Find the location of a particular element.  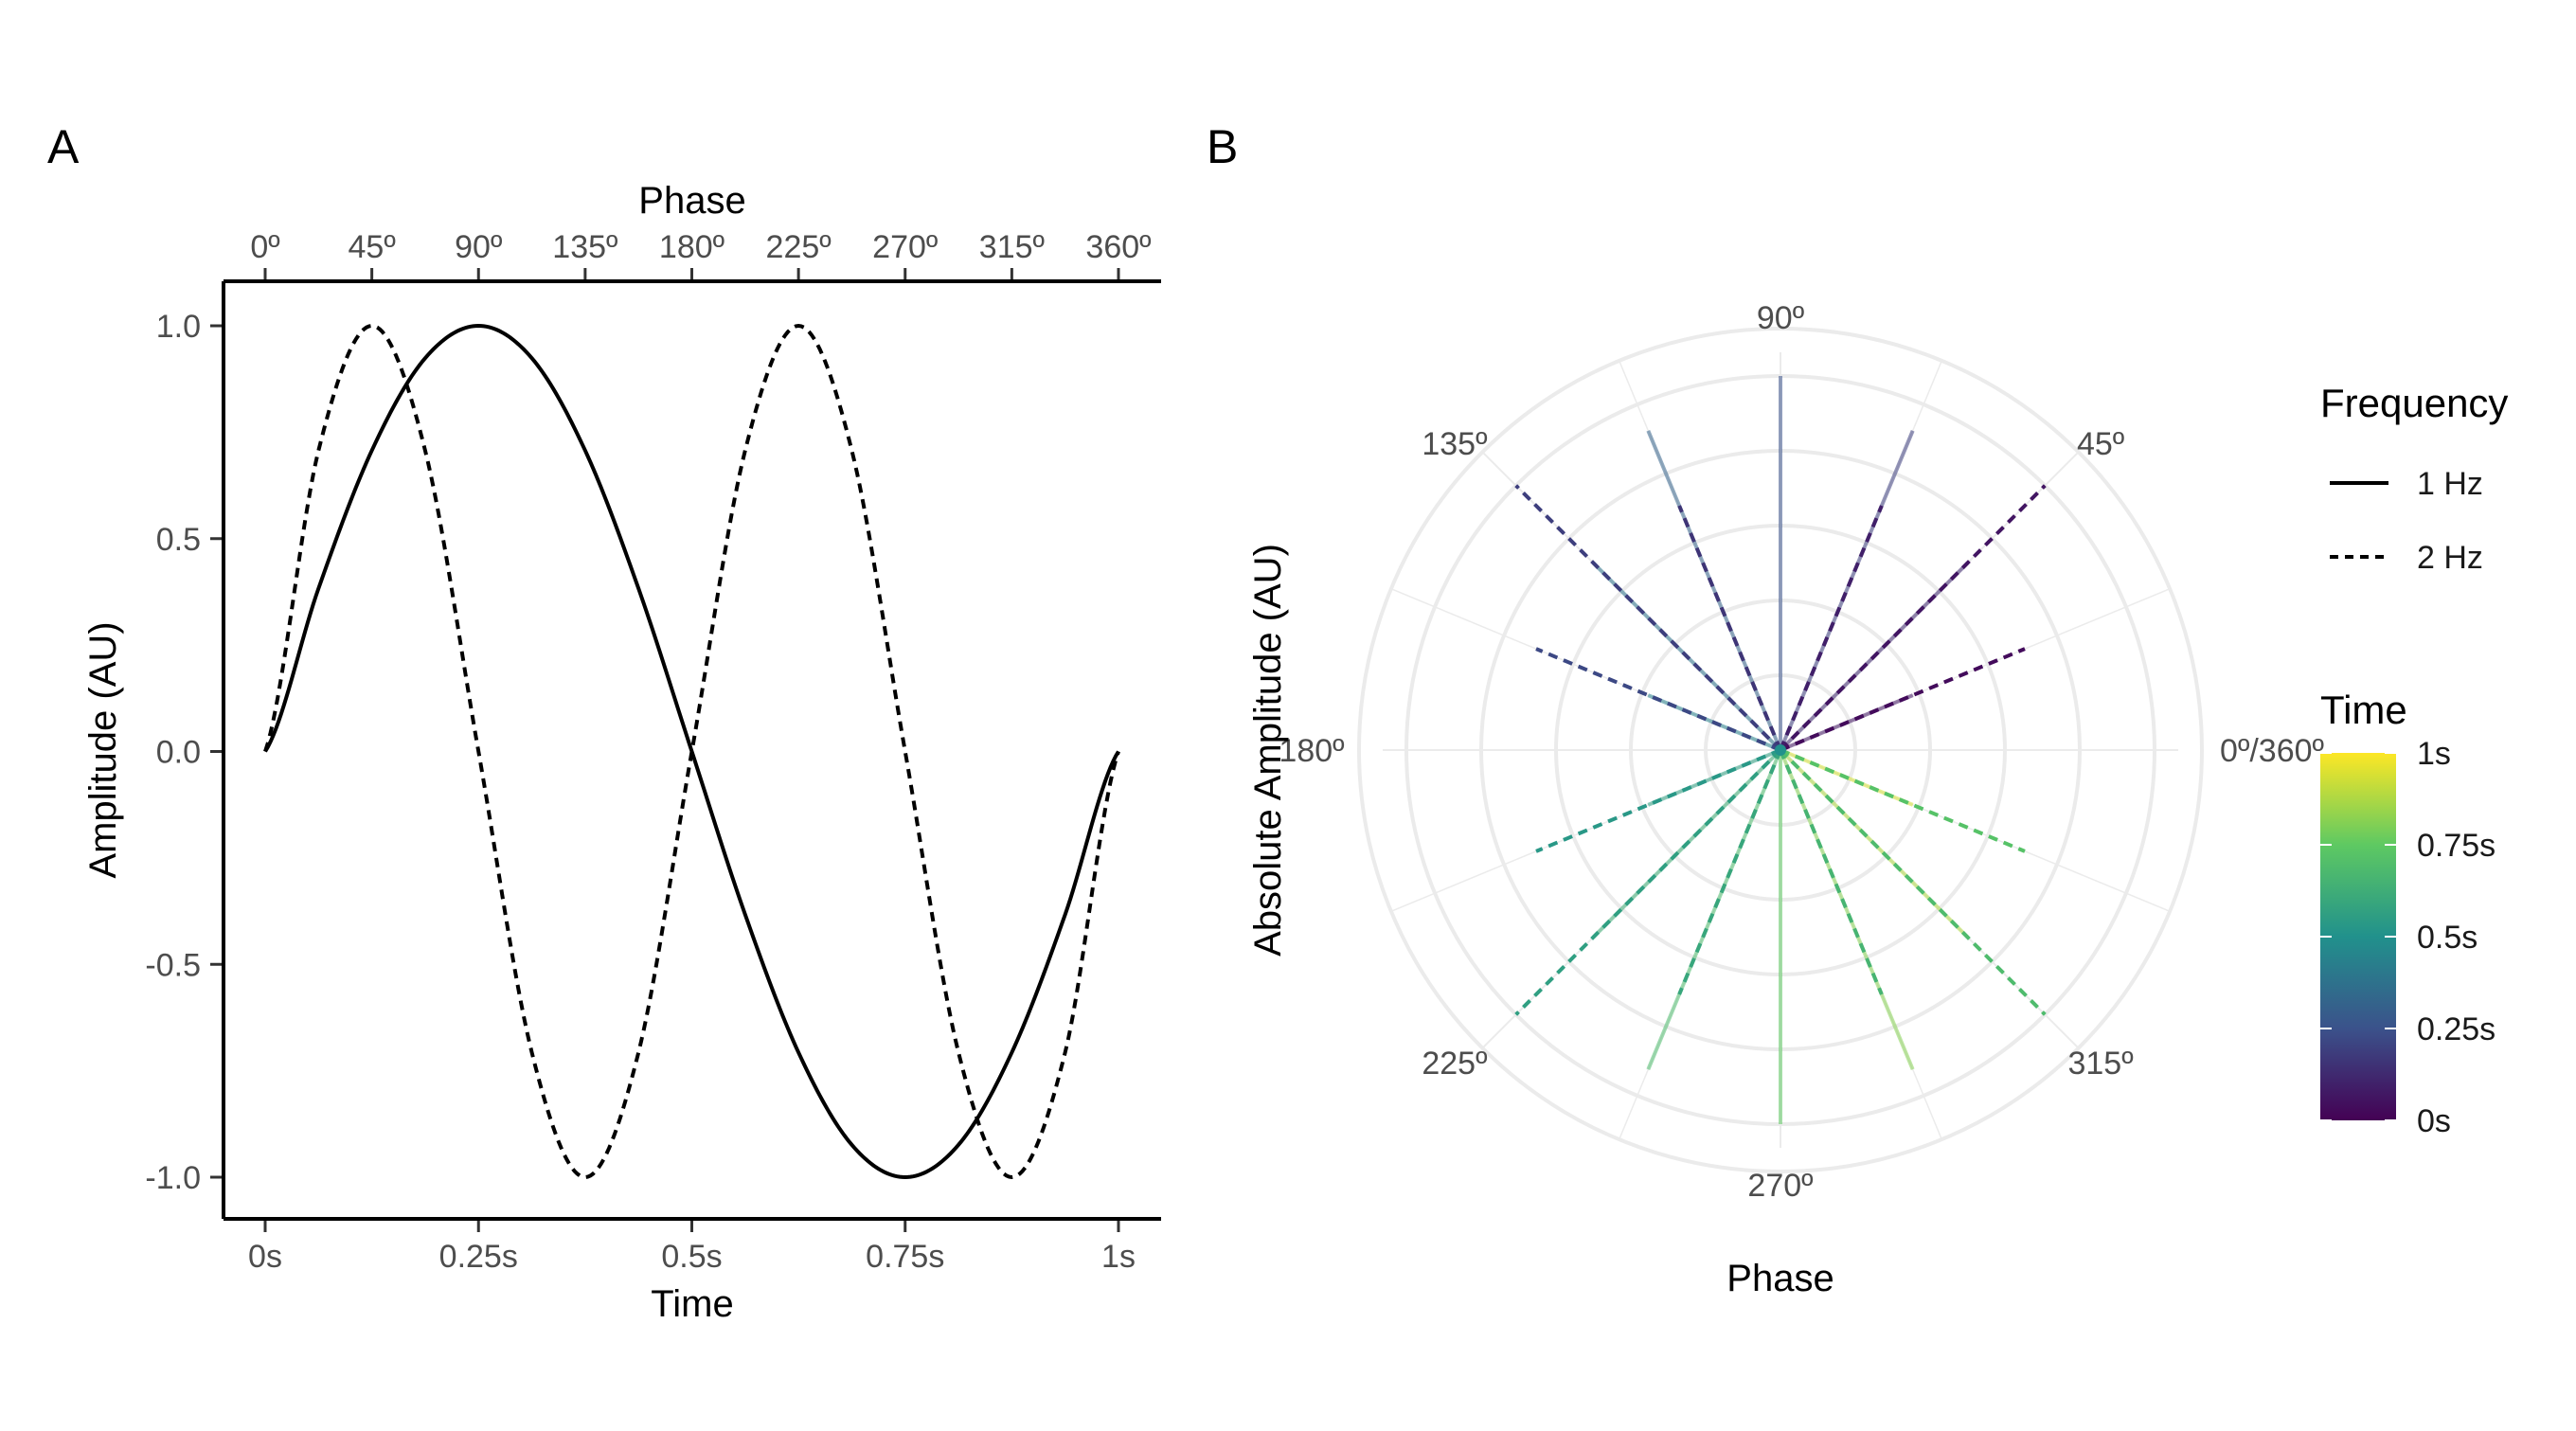

polar-angle-label: 45º is located at coordinates (2100, 444).